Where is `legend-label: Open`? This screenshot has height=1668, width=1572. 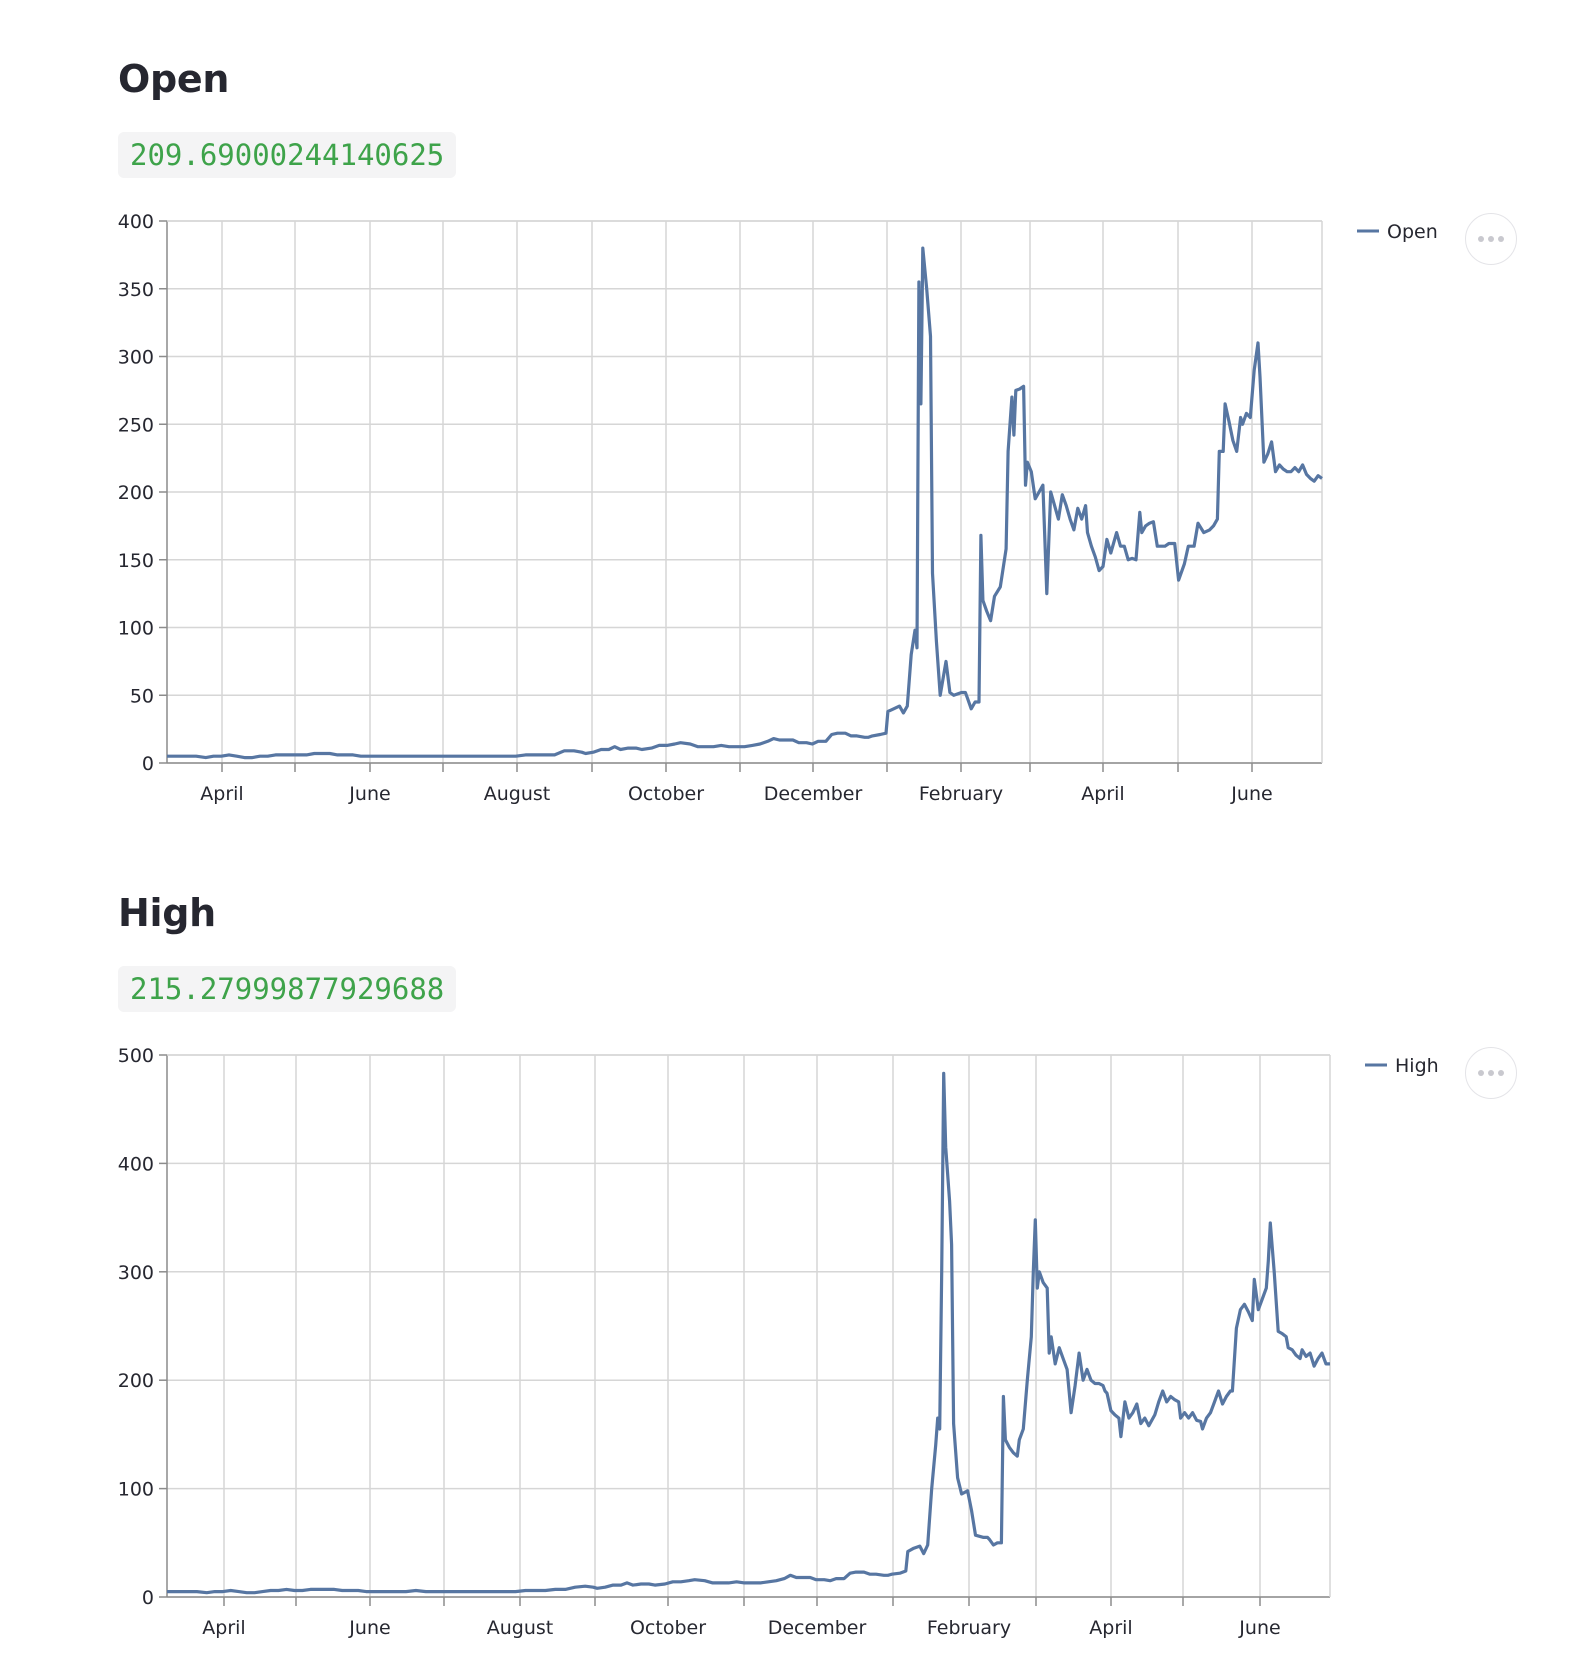 legend-label: Open is located at coordinates (1412, 232).